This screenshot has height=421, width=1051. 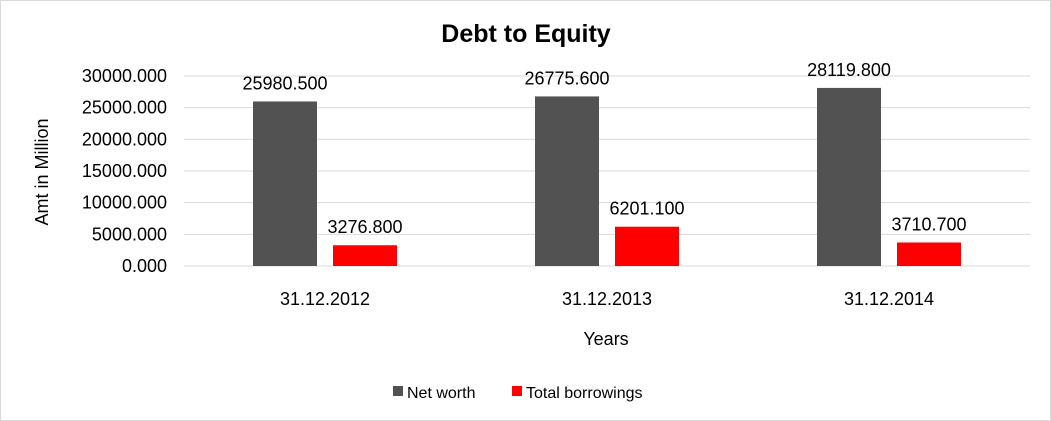 I want to click on y-tick-label: 20000.000, so click(x=124, y=139).